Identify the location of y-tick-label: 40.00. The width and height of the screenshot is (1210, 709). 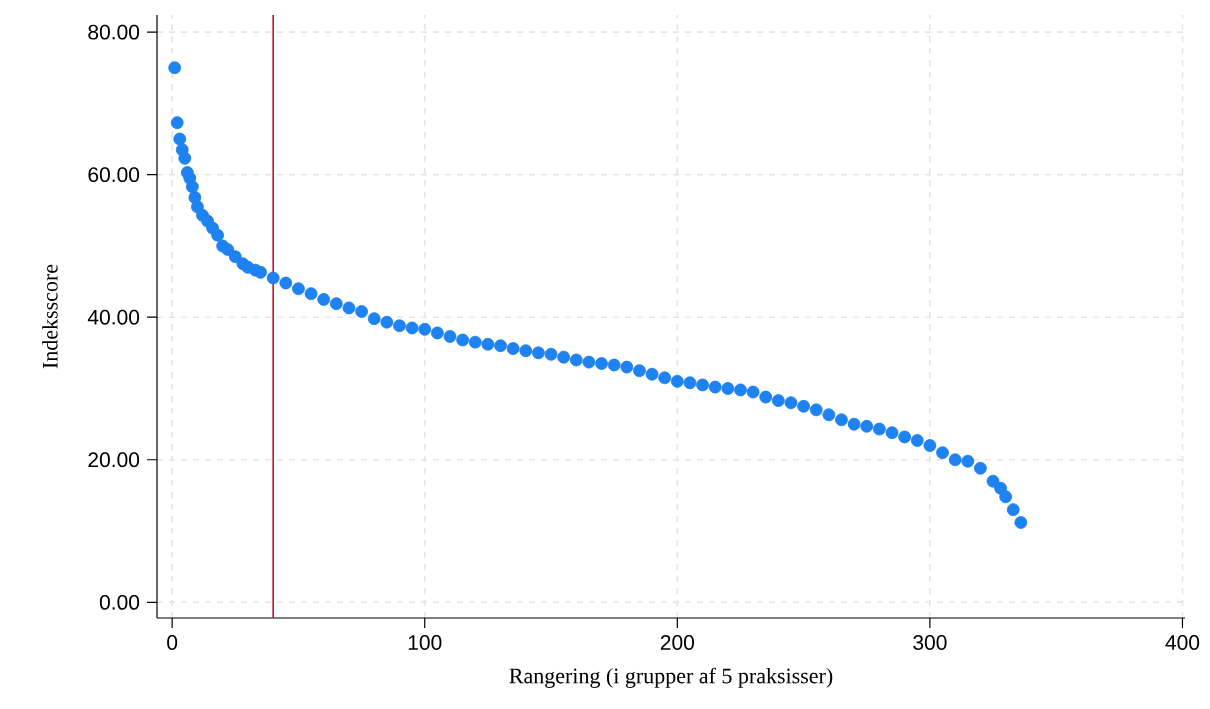
(113, 317).